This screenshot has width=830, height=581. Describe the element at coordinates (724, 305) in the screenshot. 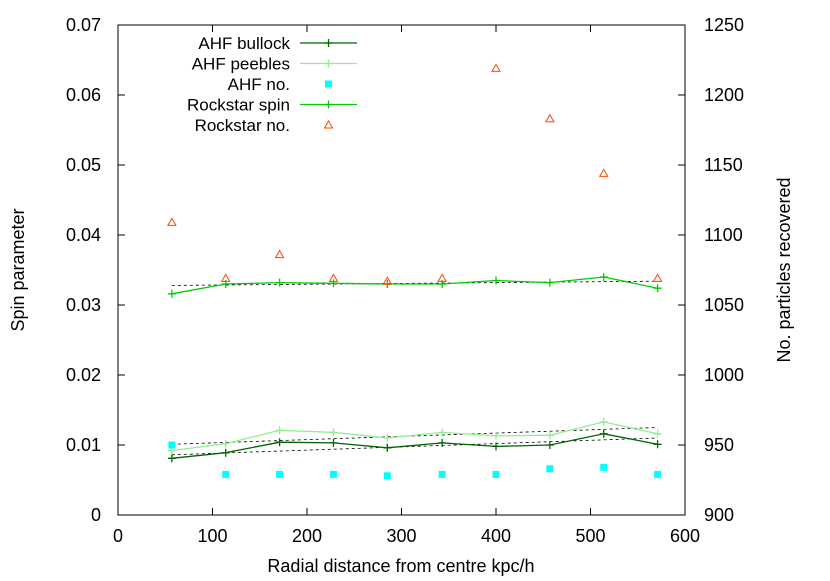

I see `y2-tick-label: 1050` at that location.